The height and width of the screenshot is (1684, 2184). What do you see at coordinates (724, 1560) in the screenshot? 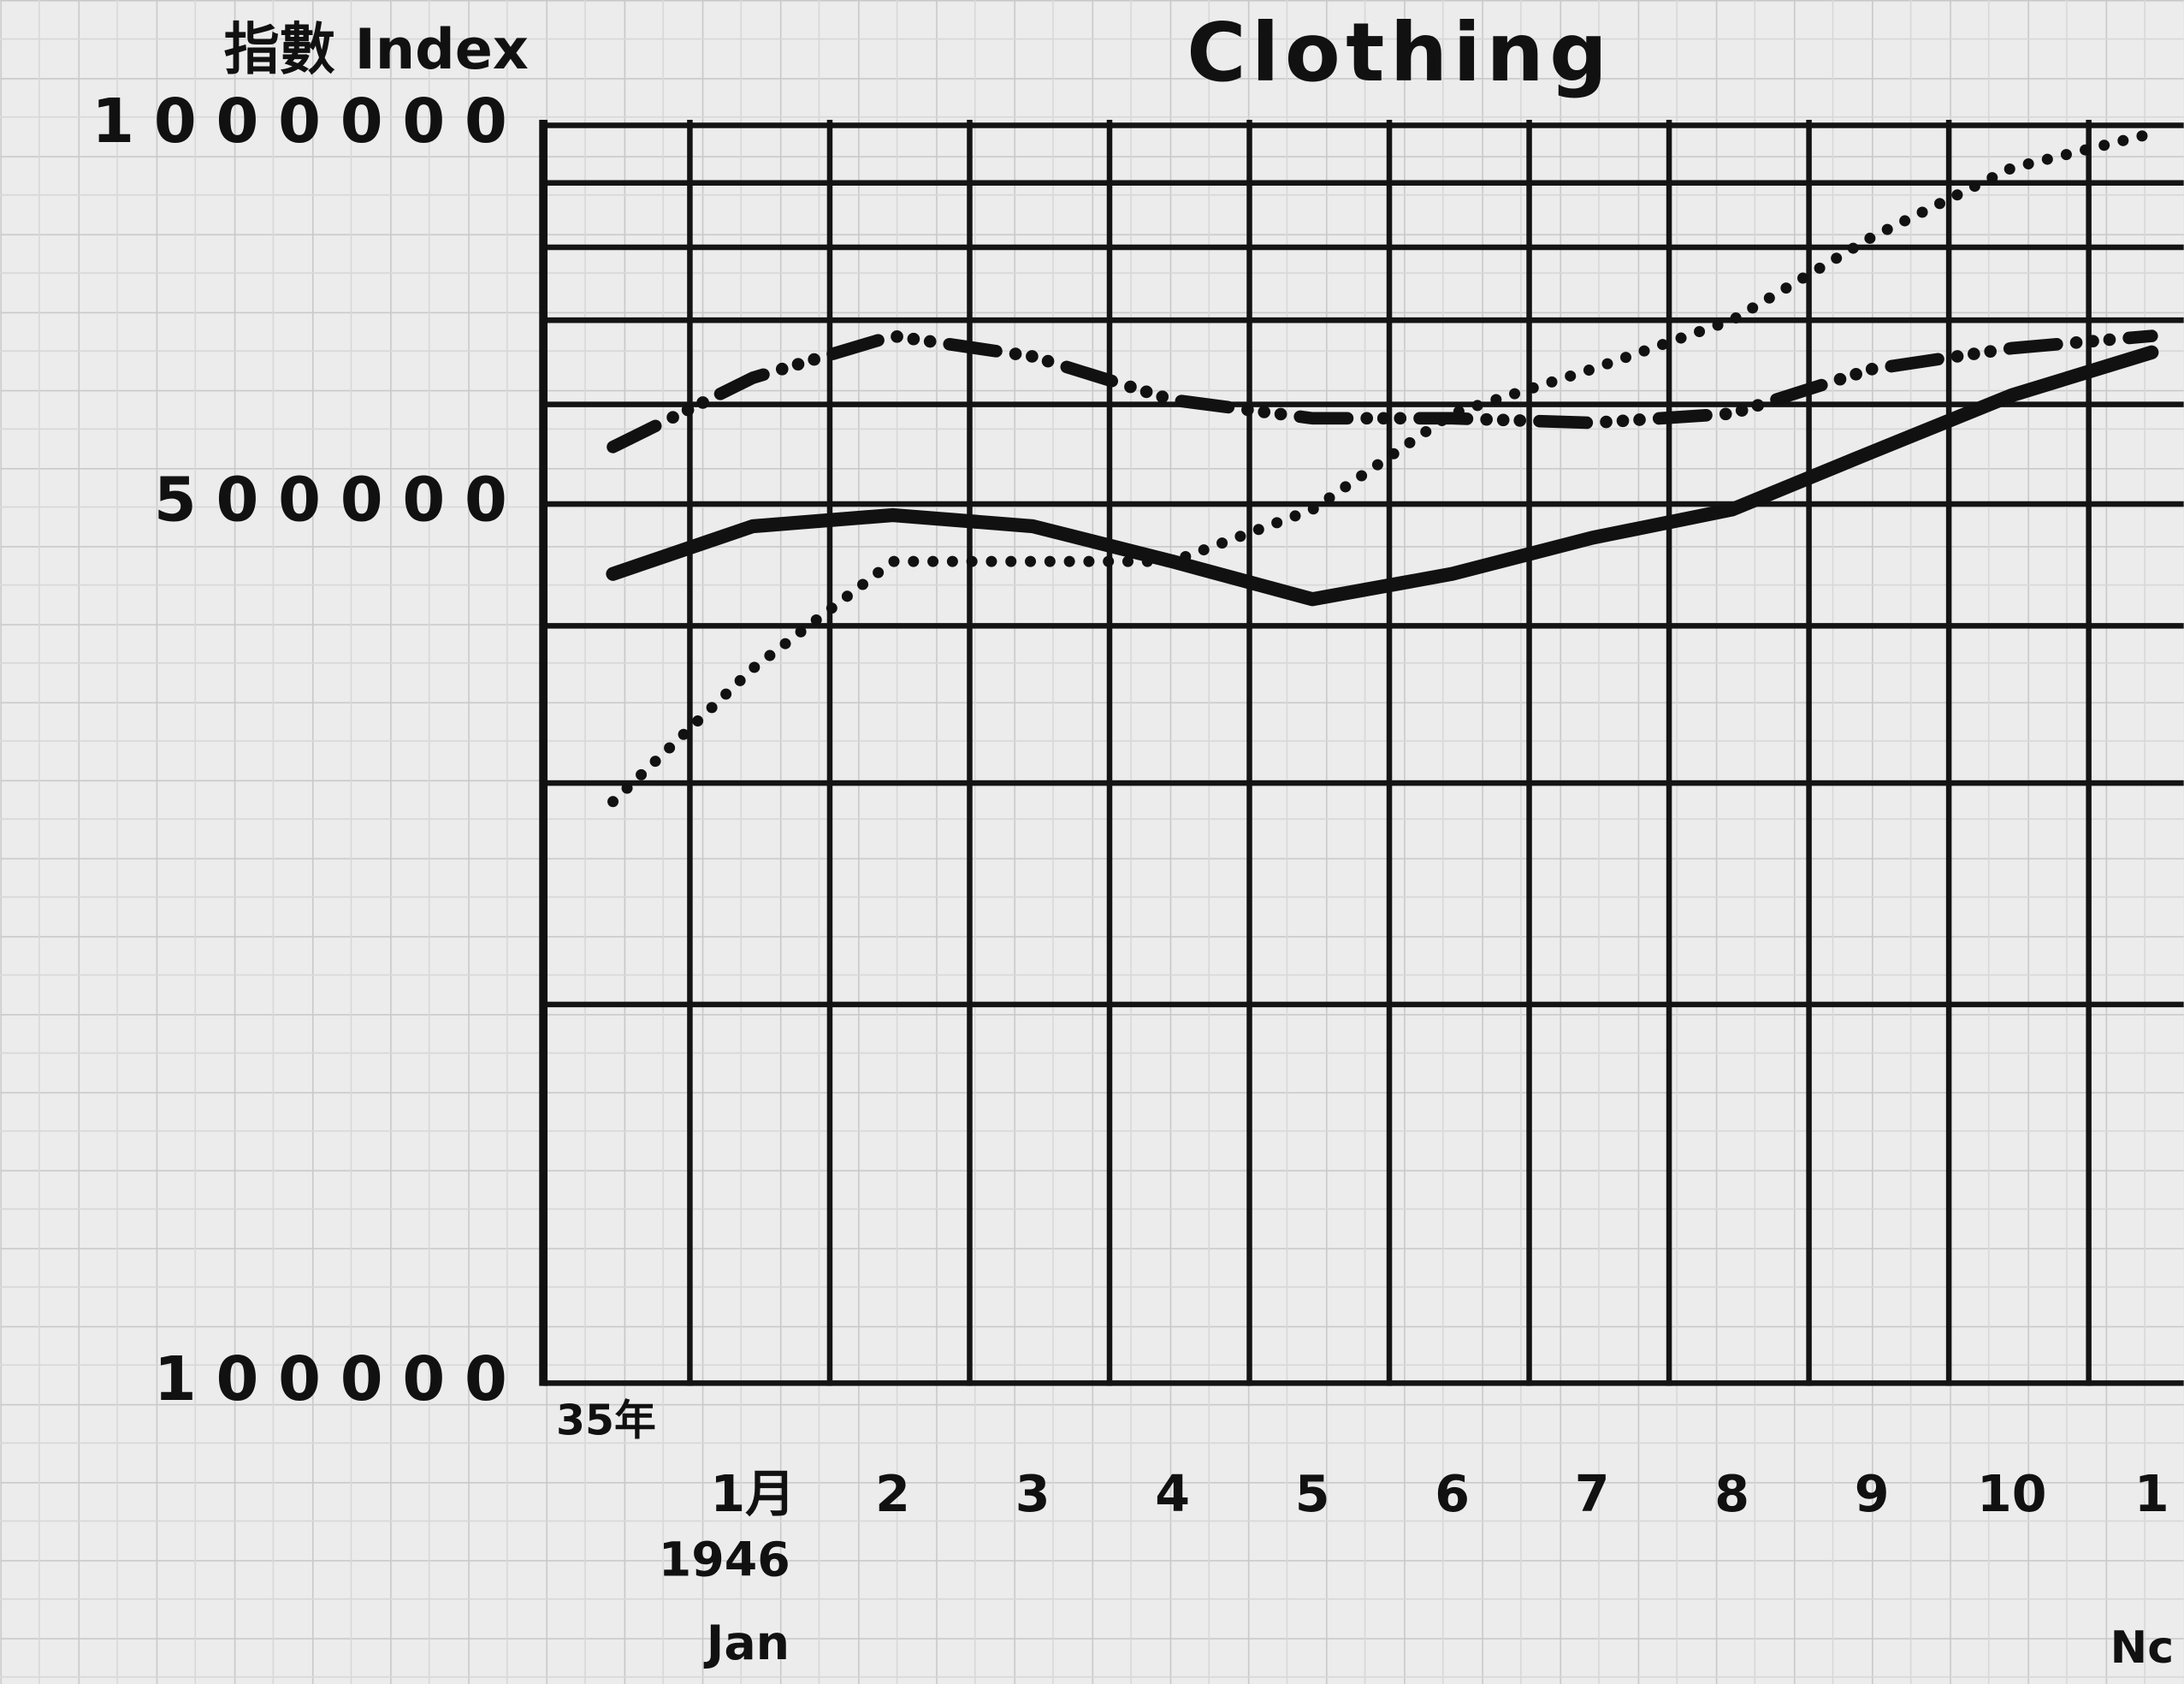
I see `year-label: 1946` at bounding box center [724, 1560].